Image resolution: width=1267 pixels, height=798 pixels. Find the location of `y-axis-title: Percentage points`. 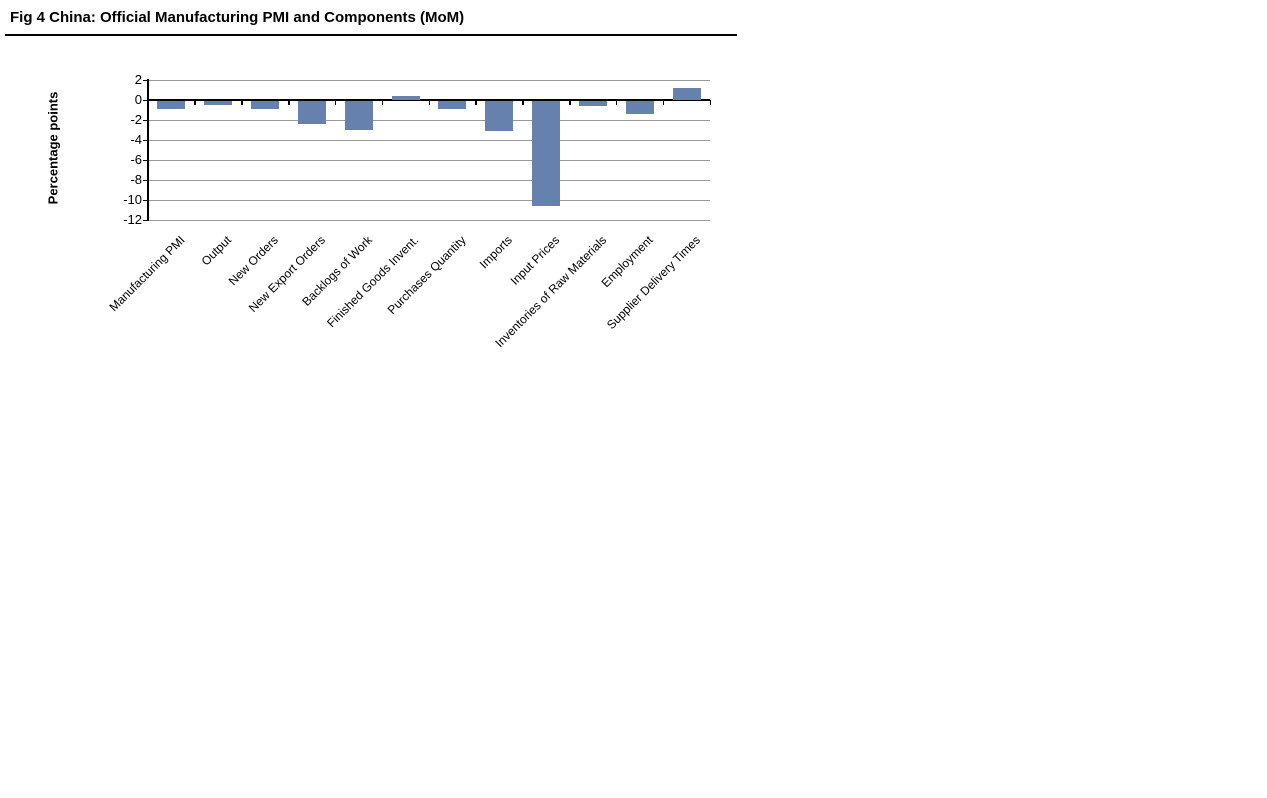

y-axis-title: Percentage points is located at coordinates (53, 148).